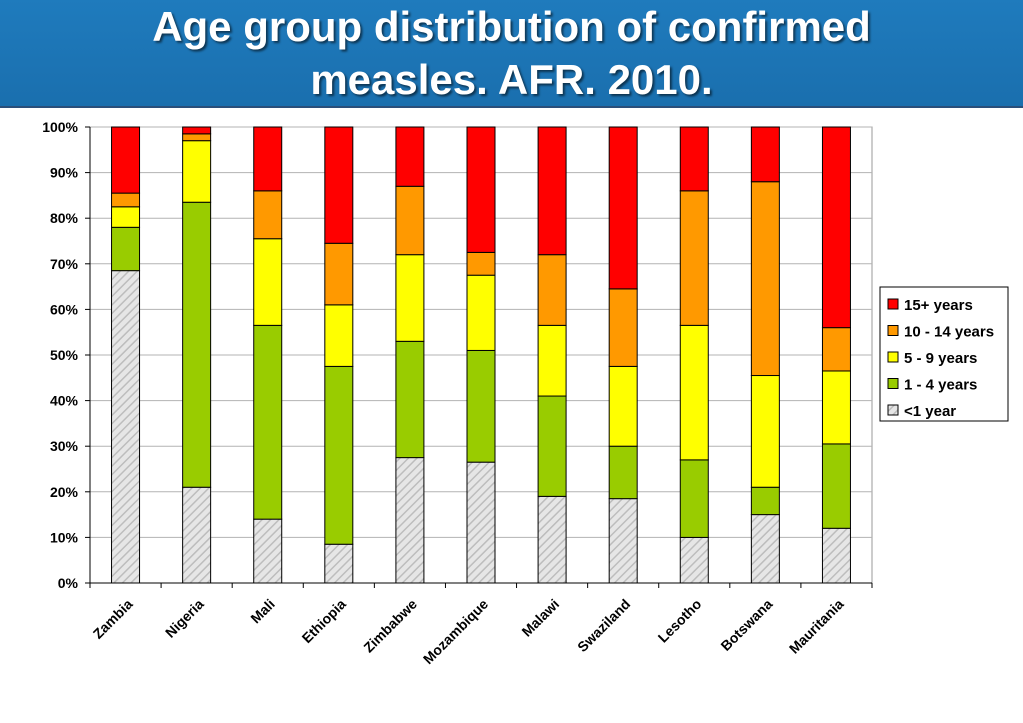 This screenshot has height=723, width=1023. What do you see at coordinates (940, 385) in the screenshot?
I see `legend-label: 1 - 4 years` at bounding box center [940, 385].